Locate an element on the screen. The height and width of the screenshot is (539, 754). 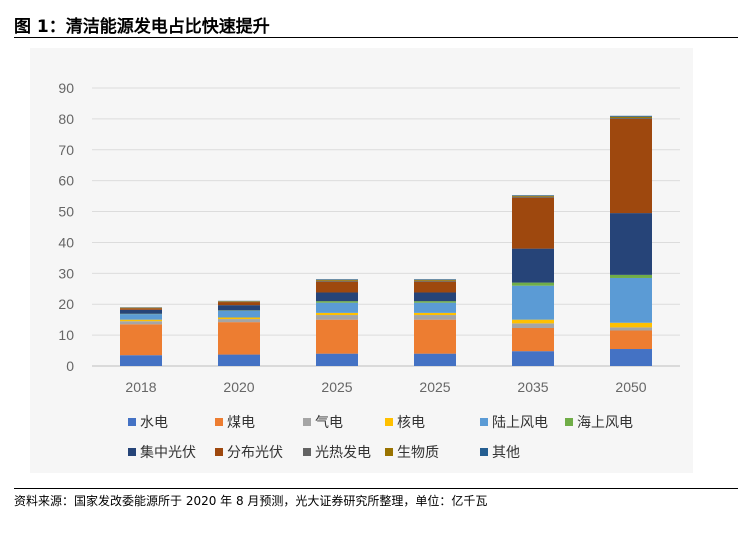
legend-label: 煤电 is located at coordinates (241, 423).